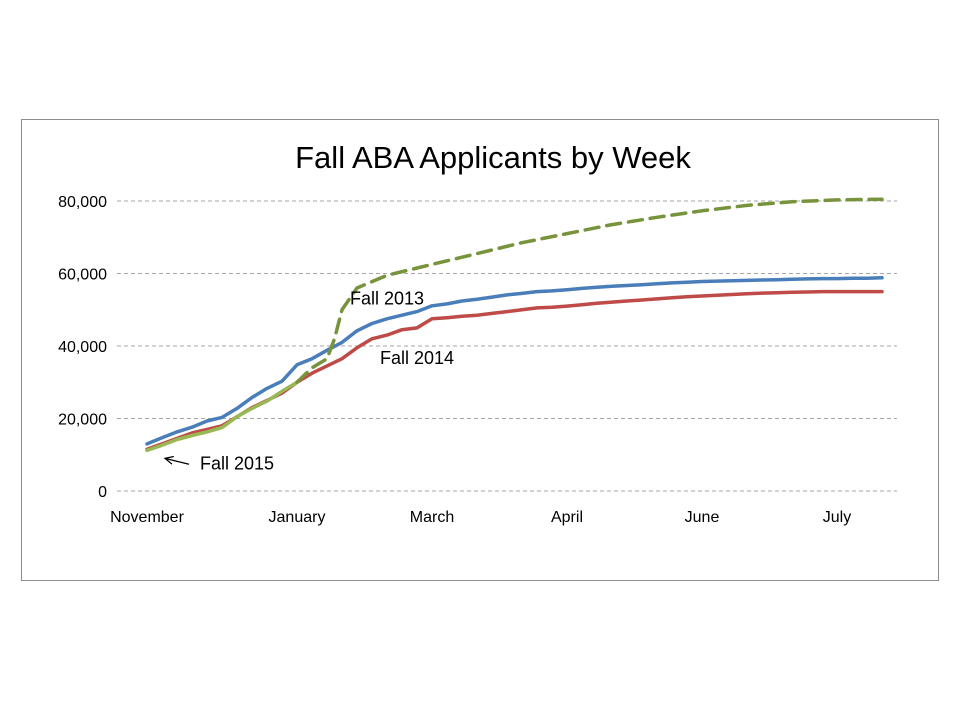  What do you see at coordinates (102, 492) in the screenshot?
I see `y-tick-label: 0` at bounding box center [102, 492].